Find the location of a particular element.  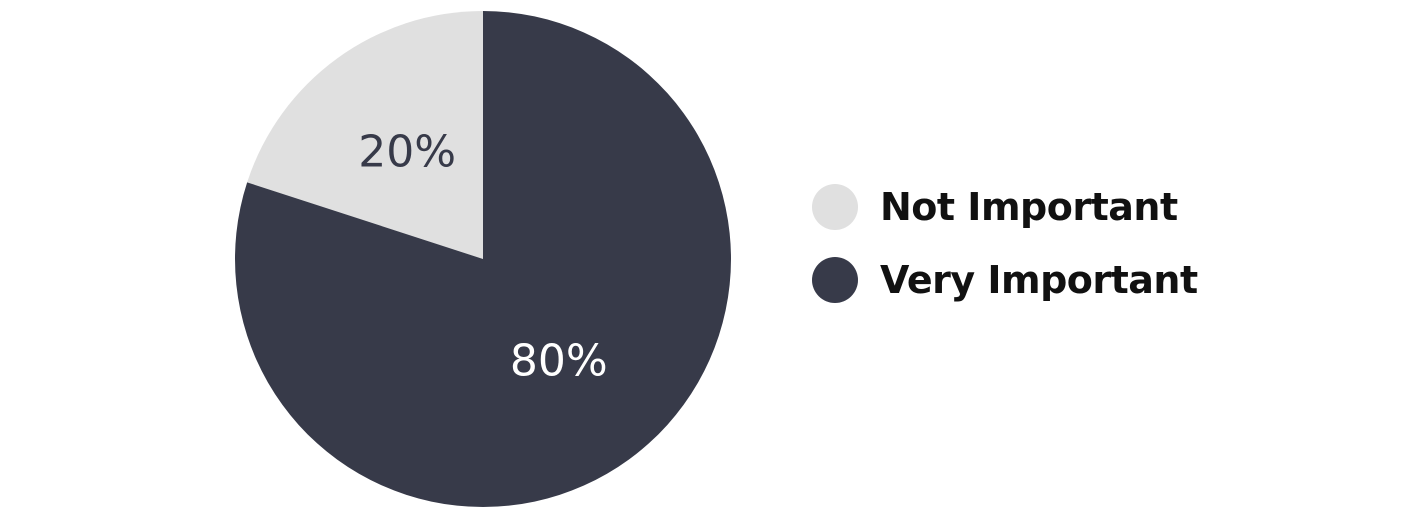

pie-slice-label-very-important: 80% is located at coordinates (559, 360).